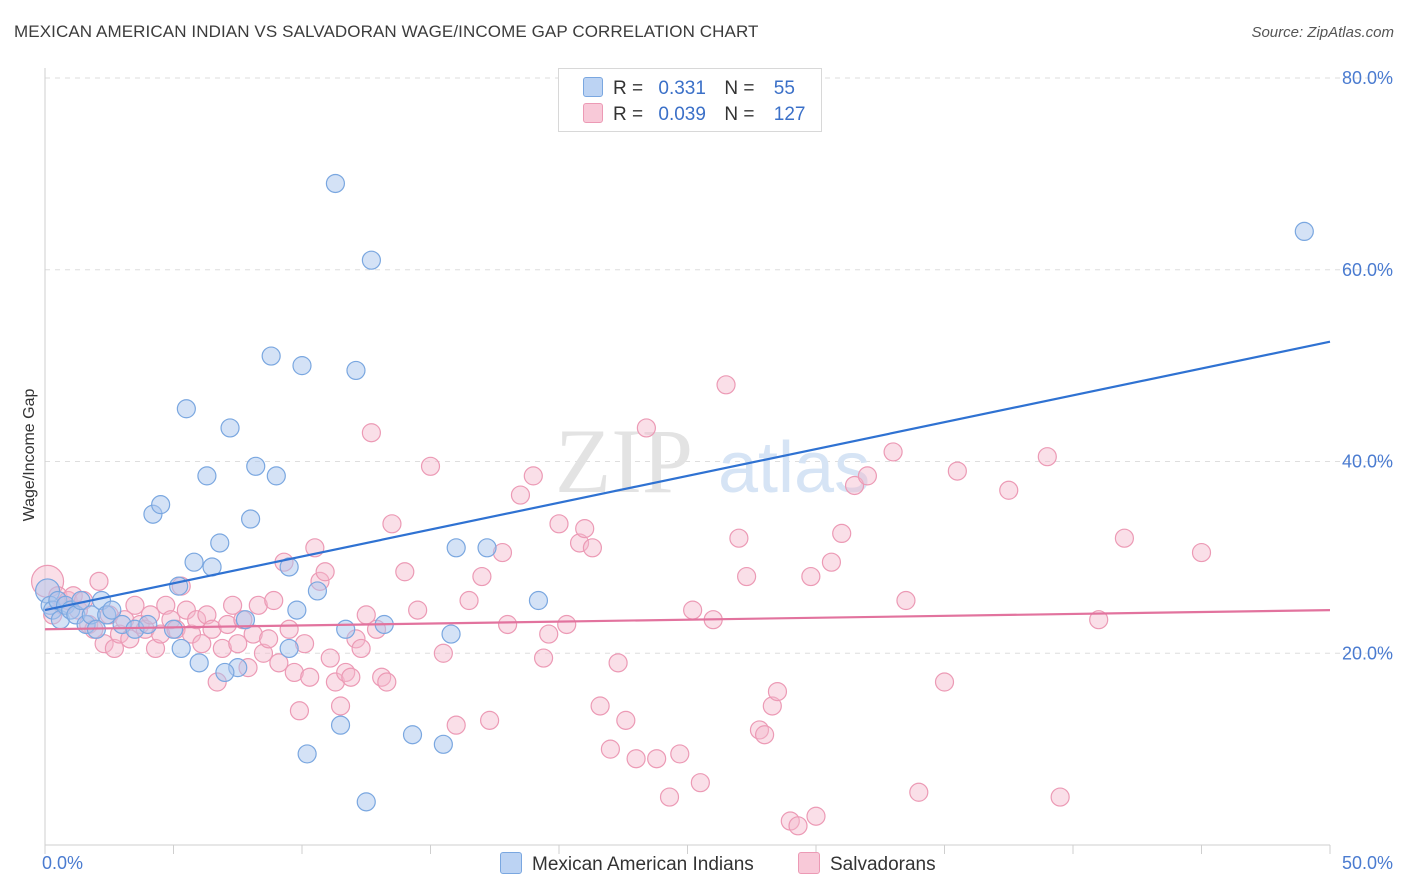 The height and width of the screenshot is (892, 1406). I want to click on legend-item-salvadorans: Salvadorans, so click(867, 864).